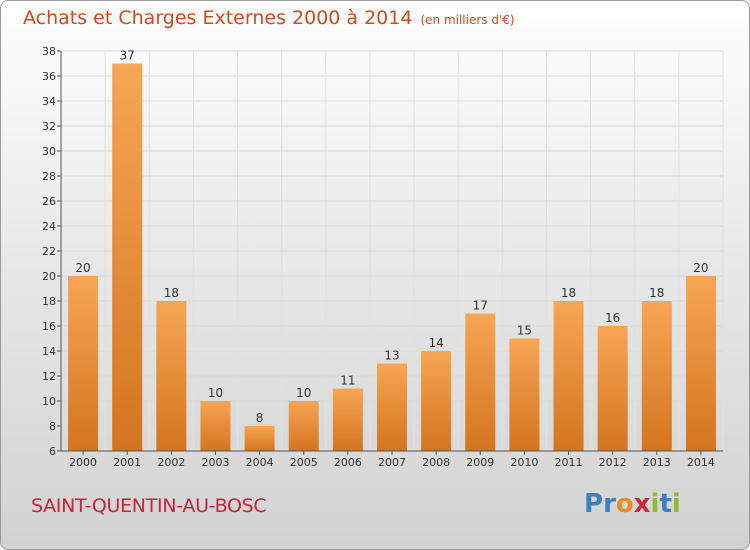 Image resolution: width=750 pixels, height=550 pixels. Describe the element at coordinates (215, 462) in the screenshot. I see `x-tick-label: 2003` at that location.